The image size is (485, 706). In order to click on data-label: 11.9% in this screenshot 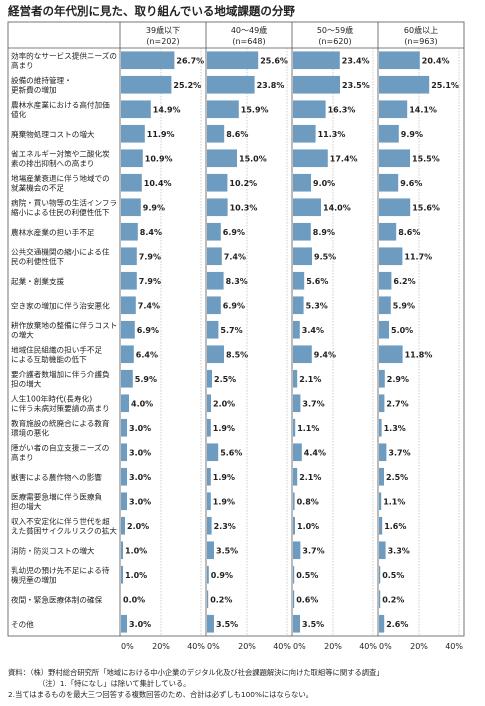, I will do `click(161, 134)`.